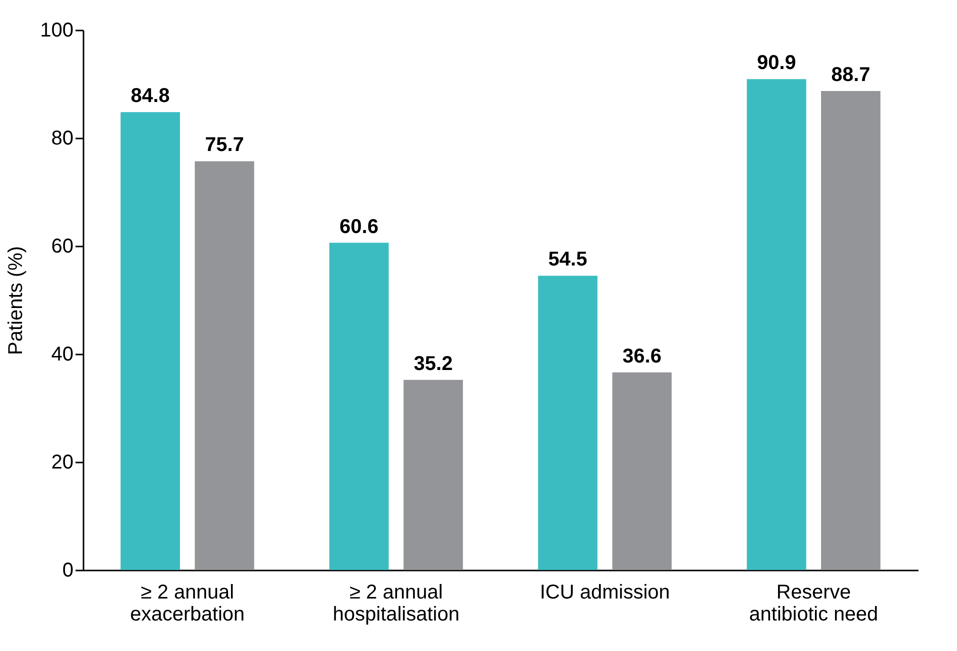  Describe the element at coordinates (62, 355) in the screenshot. I see `y-tick-label: 40` at that location.